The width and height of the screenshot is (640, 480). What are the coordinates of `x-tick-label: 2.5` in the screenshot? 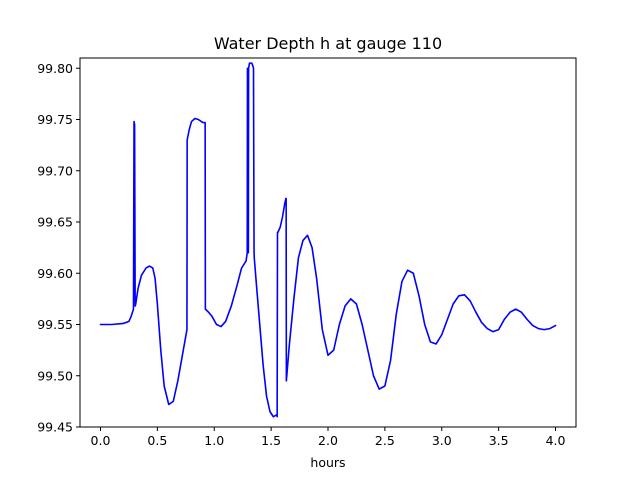 It's located at (385, 440).